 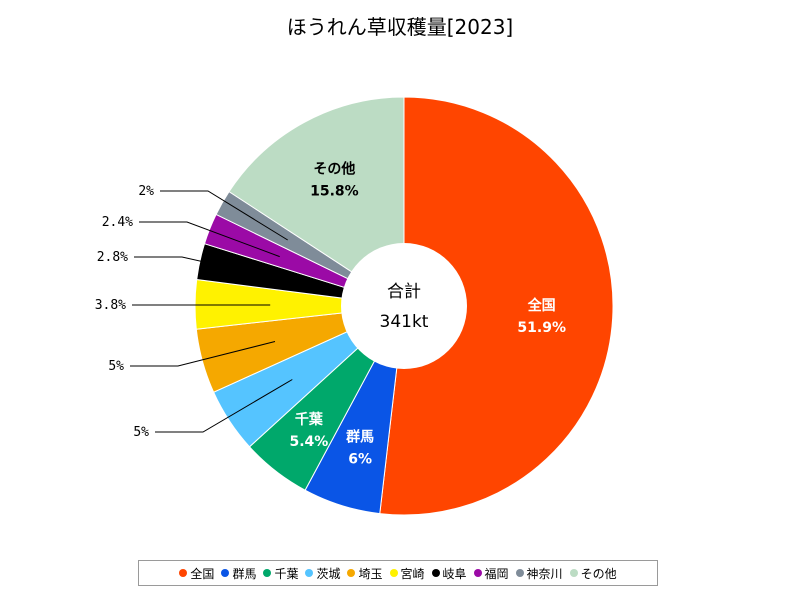 I want to click on legend-item: 千葉, so click(x=280, y=573).